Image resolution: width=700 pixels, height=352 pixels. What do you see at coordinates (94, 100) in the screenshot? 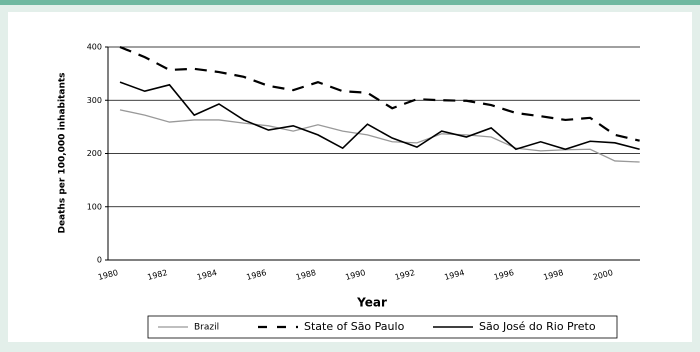
I see `y-tick-label: 300` at bounding box center [94, 100].